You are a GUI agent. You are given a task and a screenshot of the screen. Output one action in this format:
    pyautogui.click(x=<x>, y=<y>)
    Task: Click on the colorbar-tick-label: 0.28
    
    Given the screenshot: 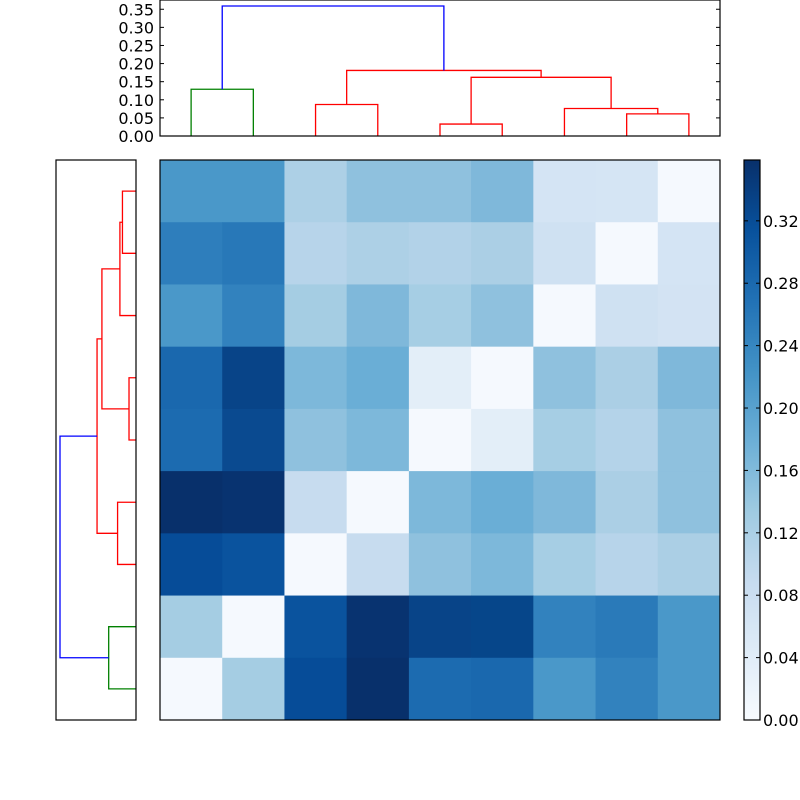 What is the action you would take?
    pyautogui.click(x=781, y=283)
    